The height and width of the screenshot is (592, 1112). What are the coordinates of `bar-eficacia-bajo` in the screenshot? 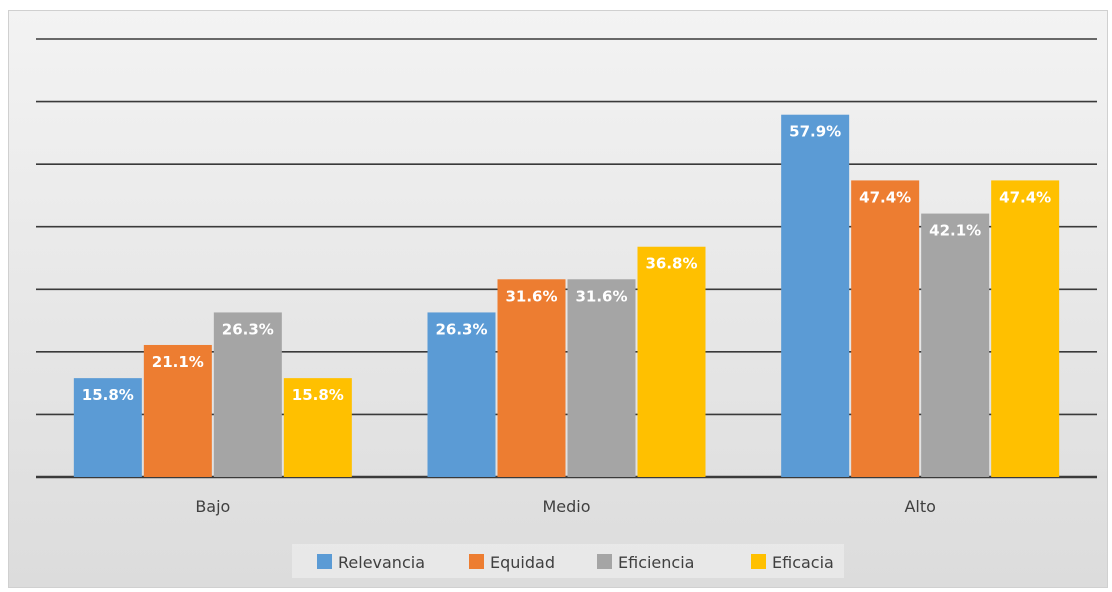 It's located at (317, 427).